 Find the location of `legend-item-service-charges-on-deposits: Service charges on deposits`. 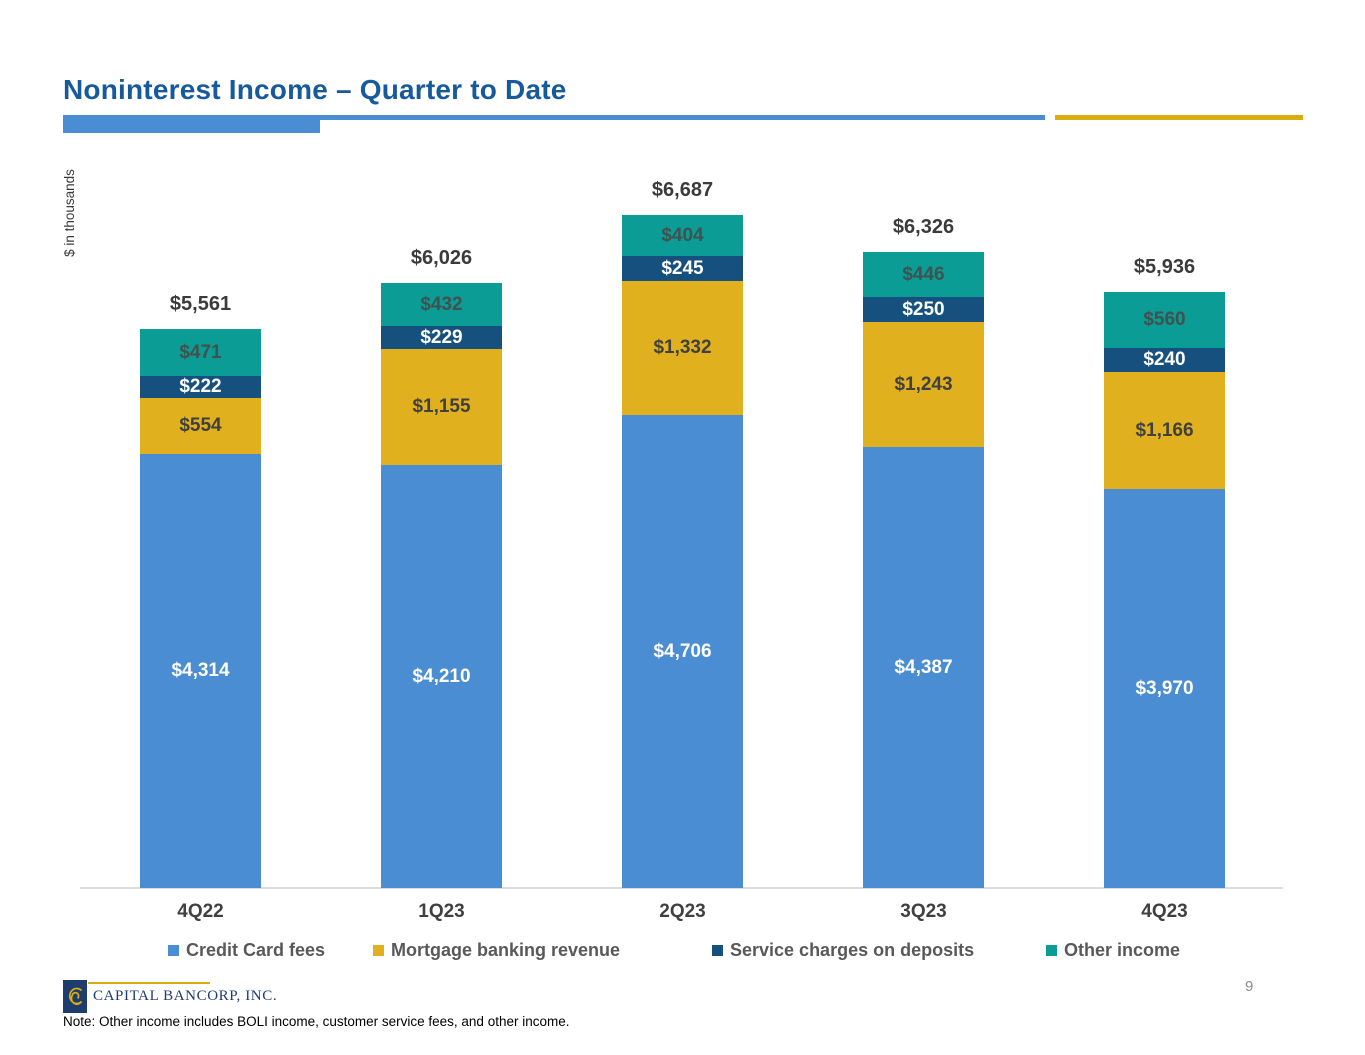

legend-item-service-charges-on-deposits: Service charges on deposits is located at coordinates (843, 950).